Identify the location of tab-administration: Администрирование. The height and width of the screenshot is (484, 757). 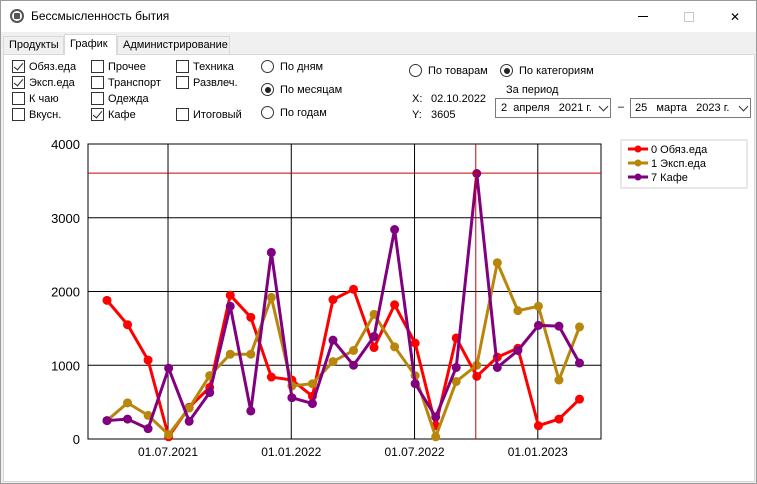
(173, 45).